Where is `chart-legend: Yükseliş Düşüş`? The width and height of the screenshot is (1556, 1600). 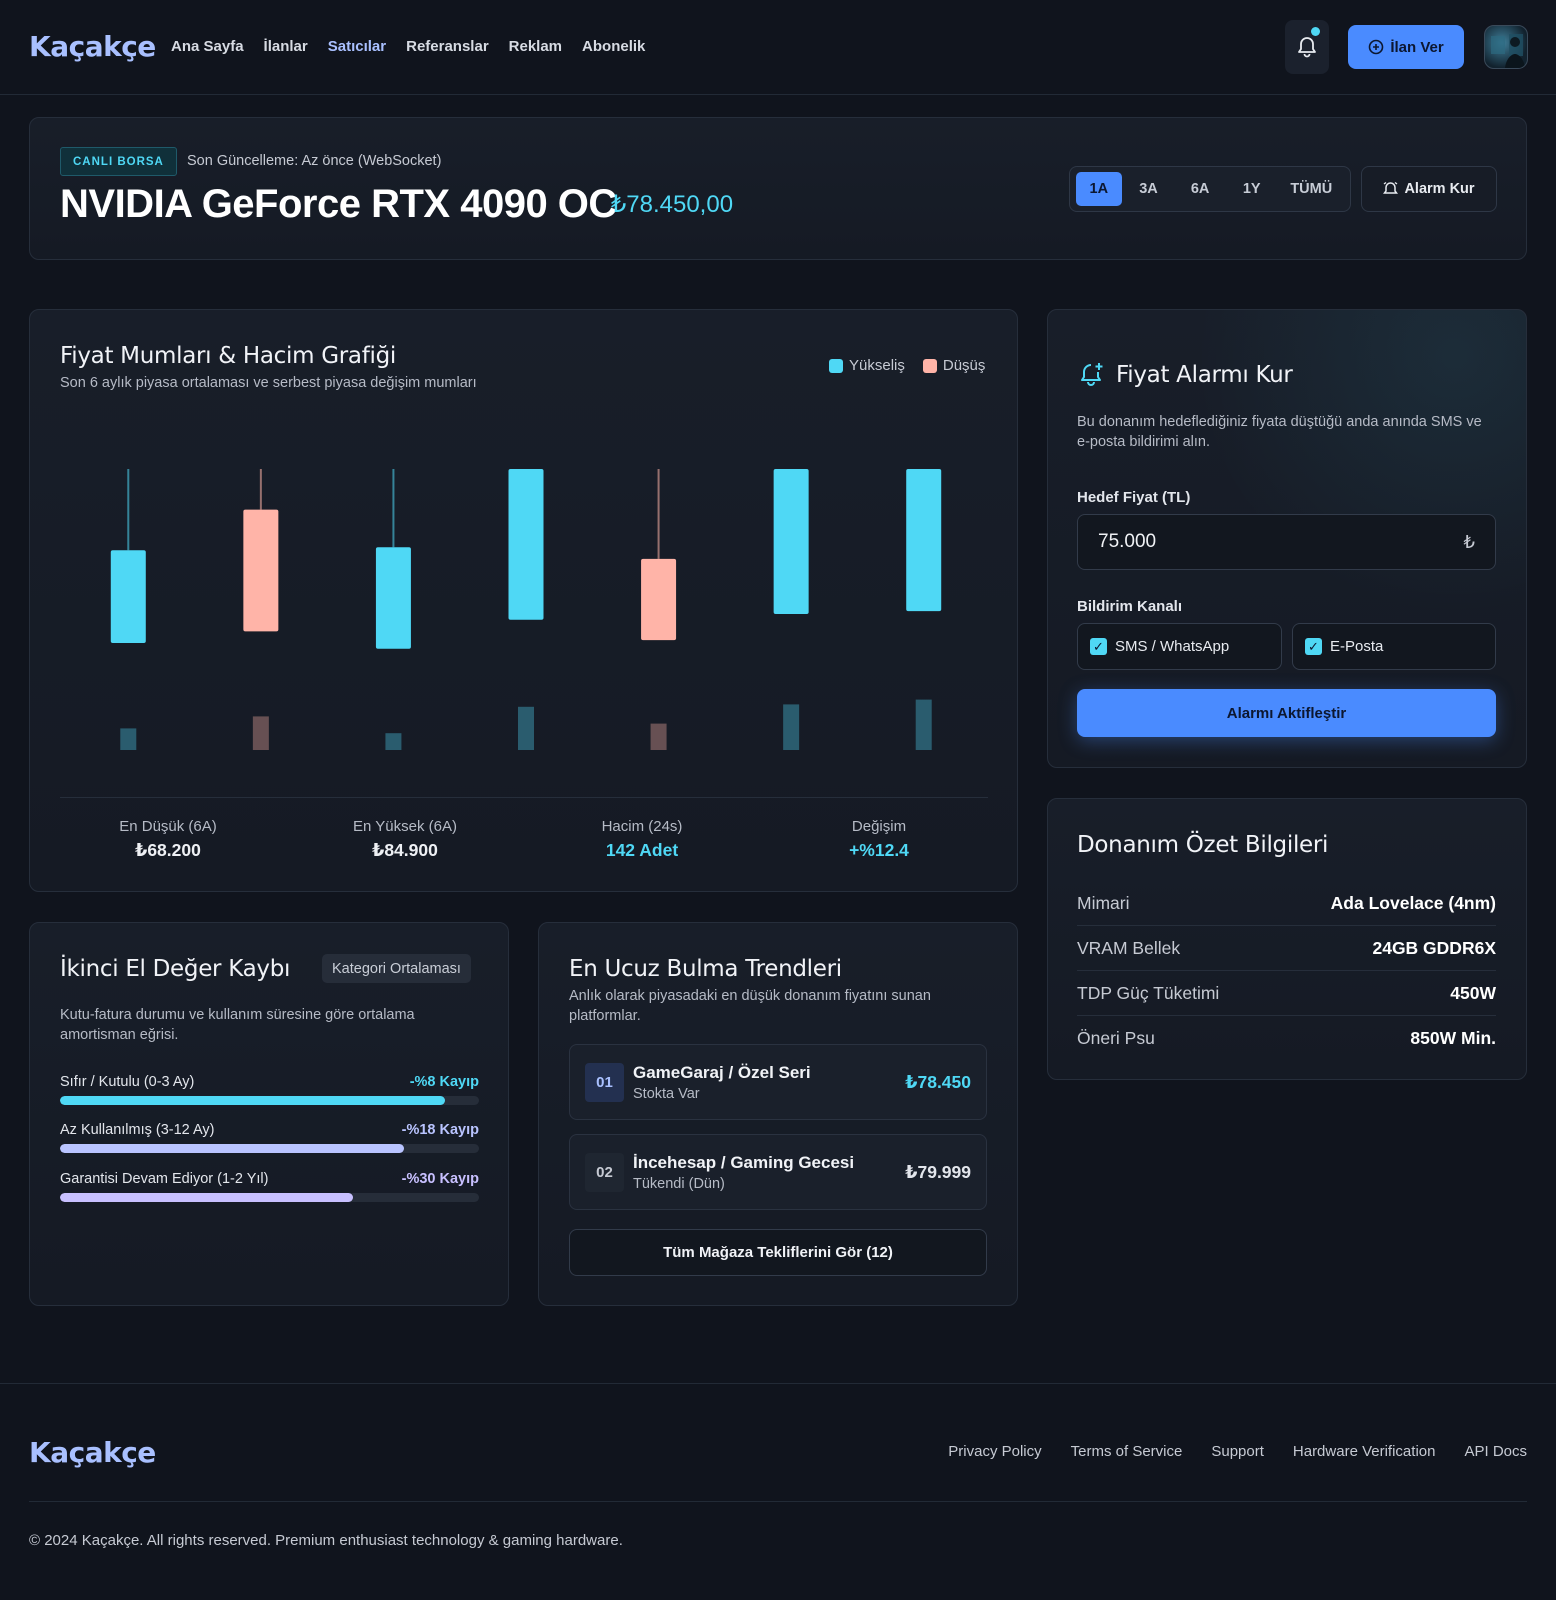
chart-legend: Yükseliş Düşüş is located at coordinates (907, 365).